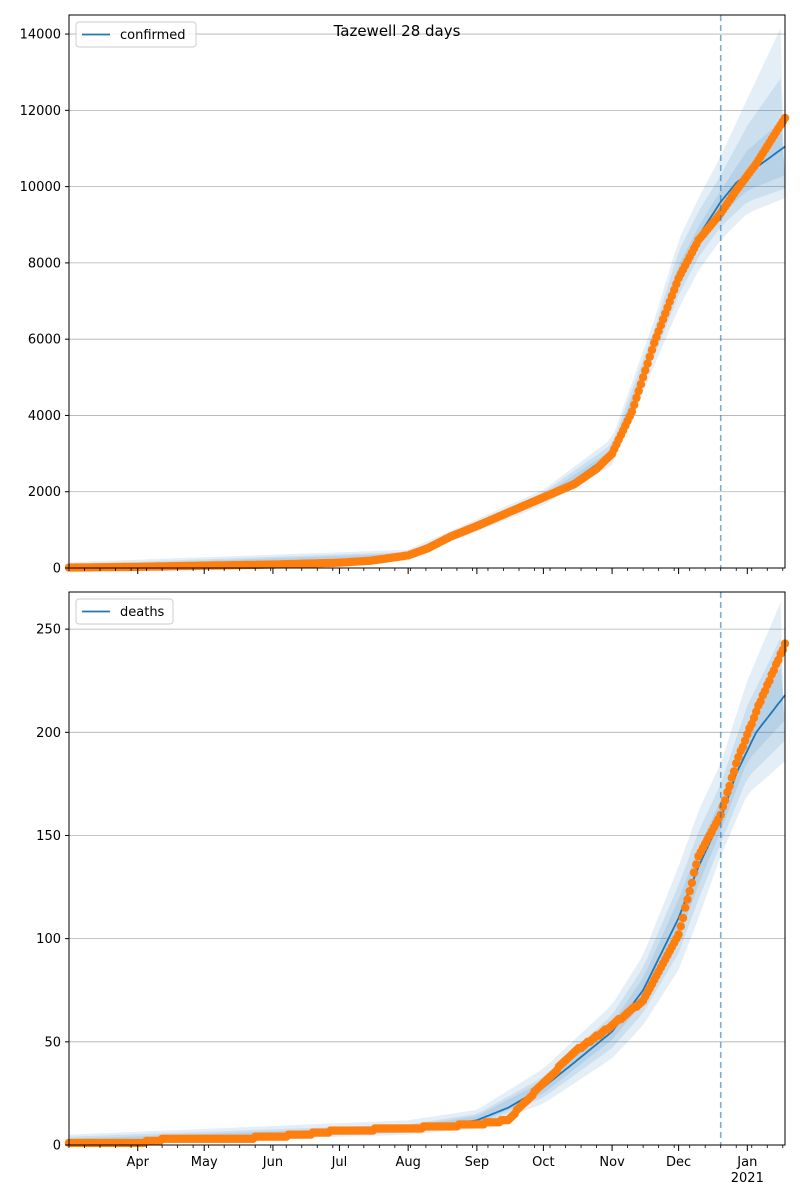  What do you see at coordinates (407, 1162) in the screenshot?
I see `x-tick-label: Aug` at bounding box center [407, 1162].